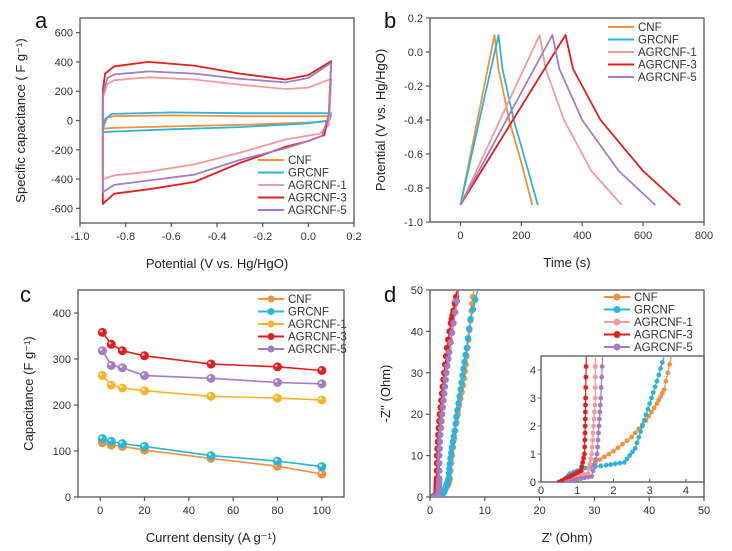 This screenshot has width=732, height=551. I want to click on y-tick-label: 200, so click(64, 92).